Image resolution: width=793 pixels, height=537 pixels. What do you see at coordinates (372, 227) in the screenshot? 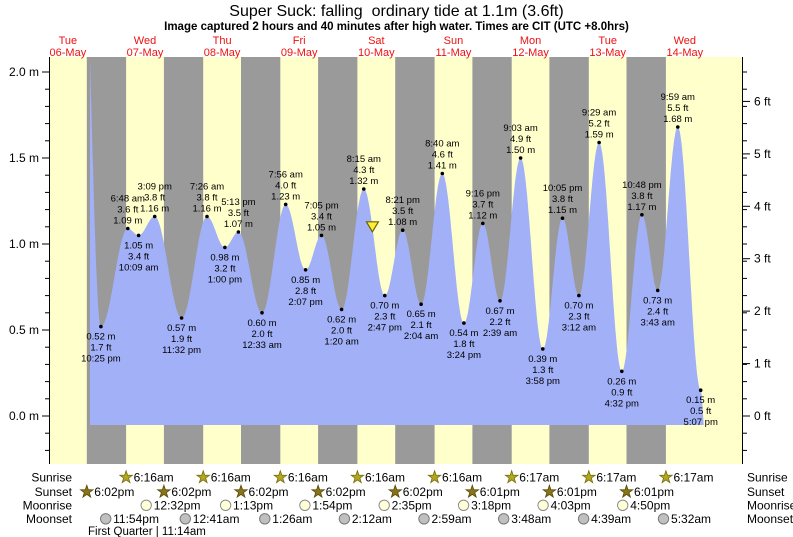
I see `current-tide-falling-marker` at bounding box center [372, 227].